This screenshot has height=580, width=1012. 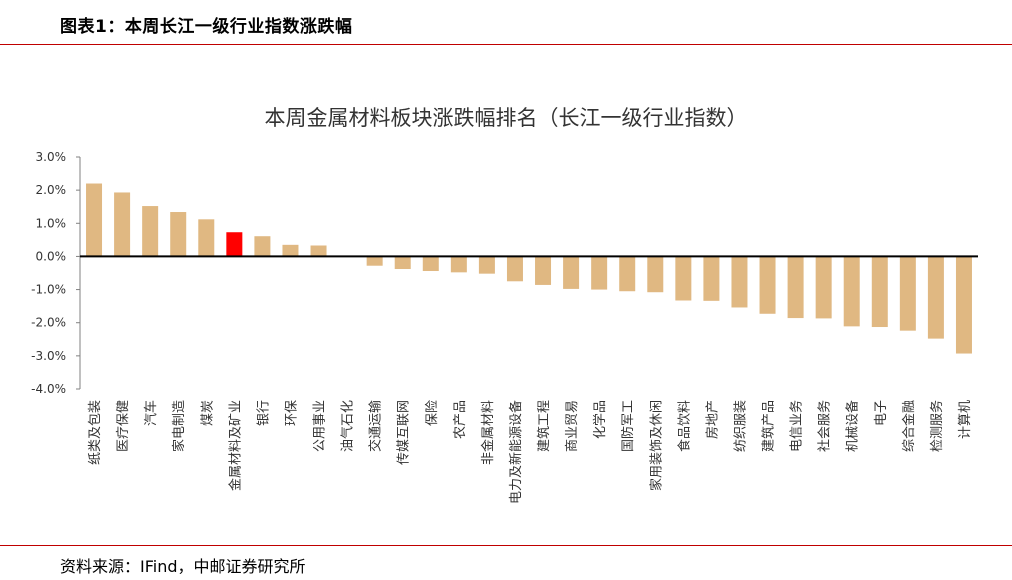 I want to click on x-tick-label: 油气石化, so click(x=348, y=426).